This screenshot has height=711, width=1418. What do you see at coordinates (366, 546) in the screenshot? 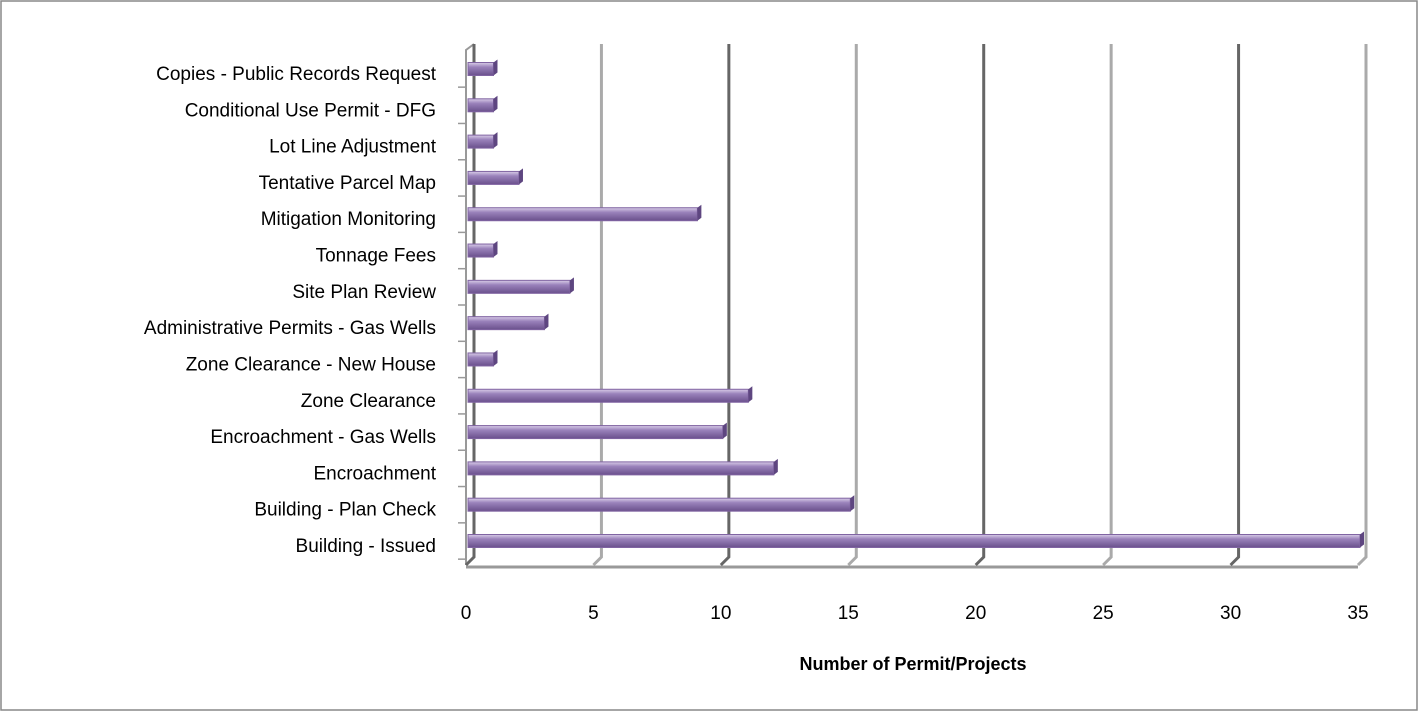
I see `y-tick-label: Building - Issued` at bounding box center [366, 546].